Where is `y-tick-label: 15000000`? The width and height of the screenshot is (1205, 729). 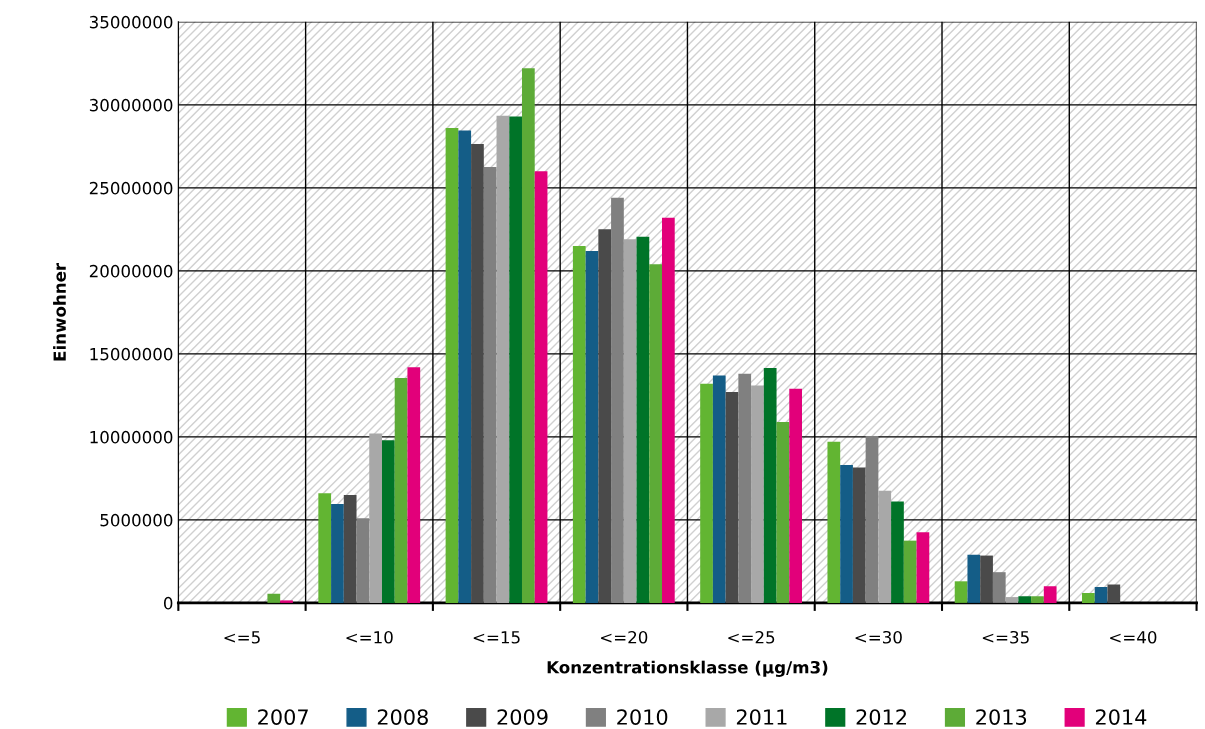 y-tick-label: 15000000 is located at coordinates (131, 354).